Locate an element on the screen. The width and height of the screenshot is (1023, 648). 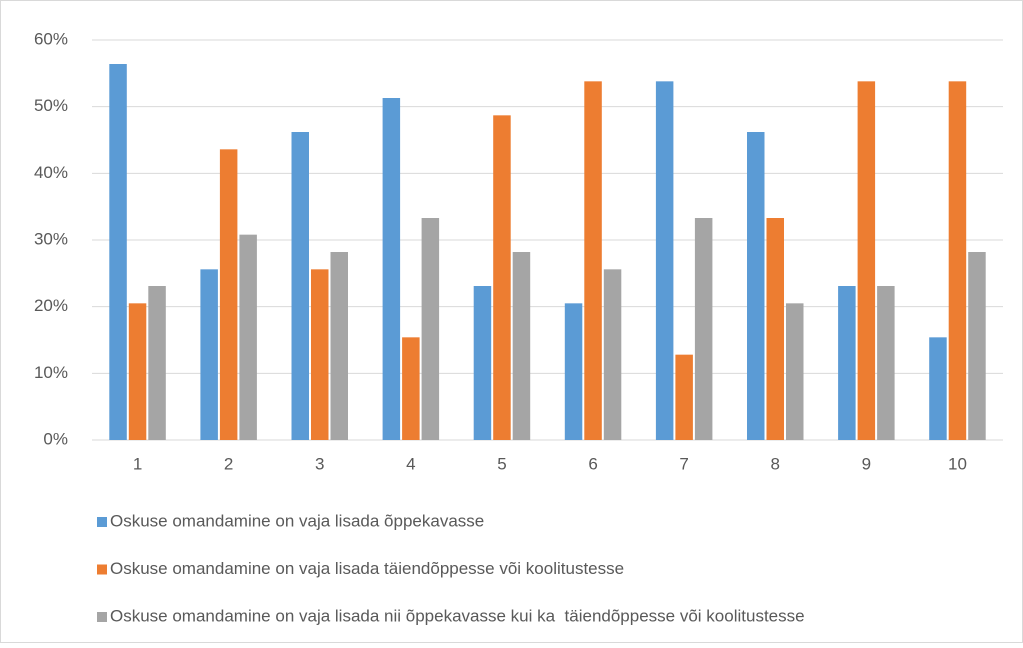
x-tick-label: 1 is located at coordinates (137, 463).